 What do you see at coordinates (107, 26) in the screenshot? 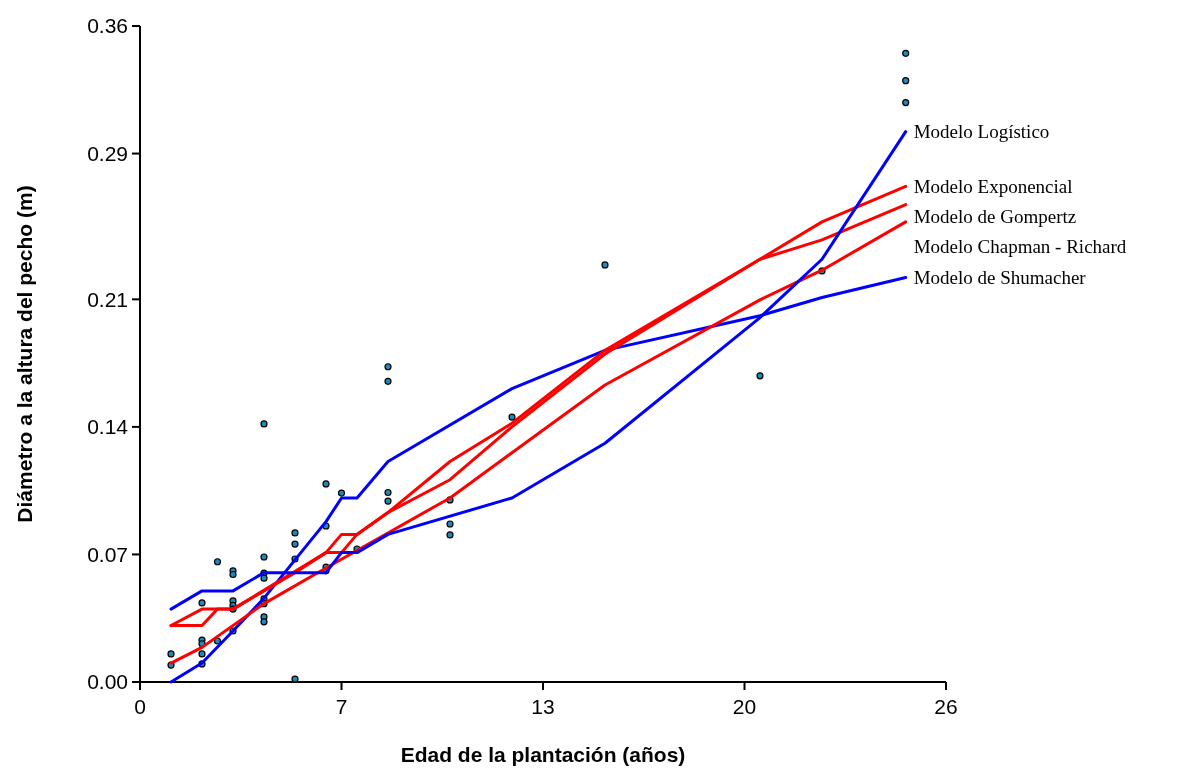
I see `y-tick-label: 0.36` at bounding box center [107, 26].